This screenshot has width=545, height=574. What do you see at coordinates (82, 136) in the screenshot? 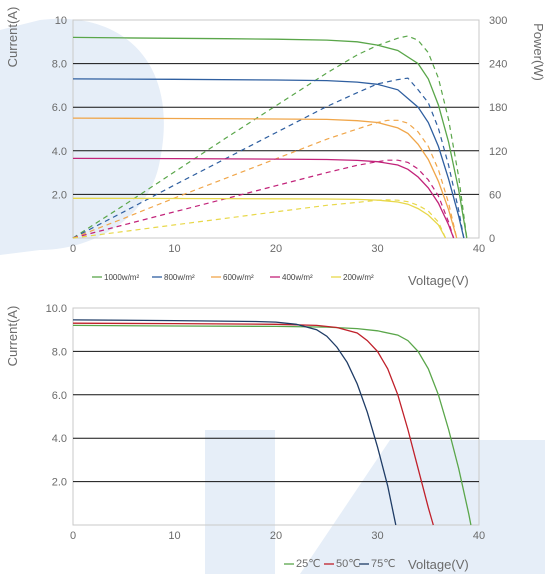
I see `watermark-shape-left` at bounding box center [82, 136].